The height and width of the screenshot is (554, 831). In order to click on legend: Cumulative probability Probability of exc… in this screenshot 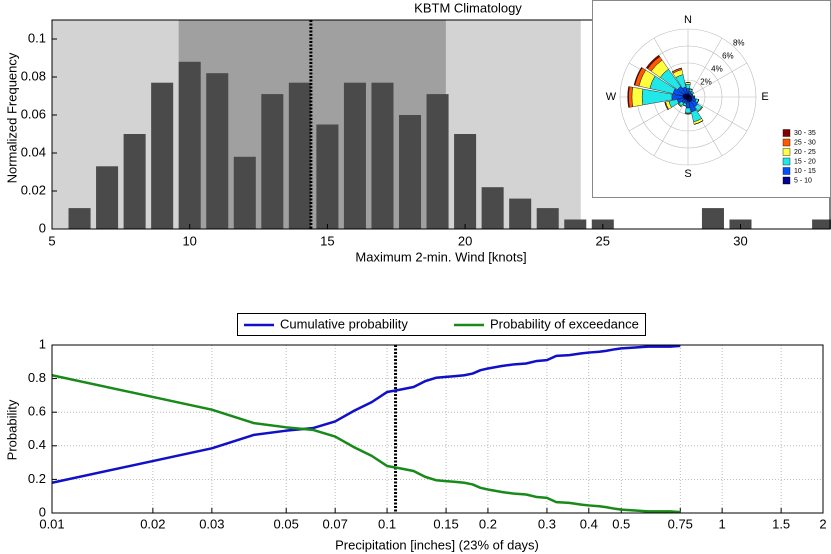, I will do `click(441, 324)`.